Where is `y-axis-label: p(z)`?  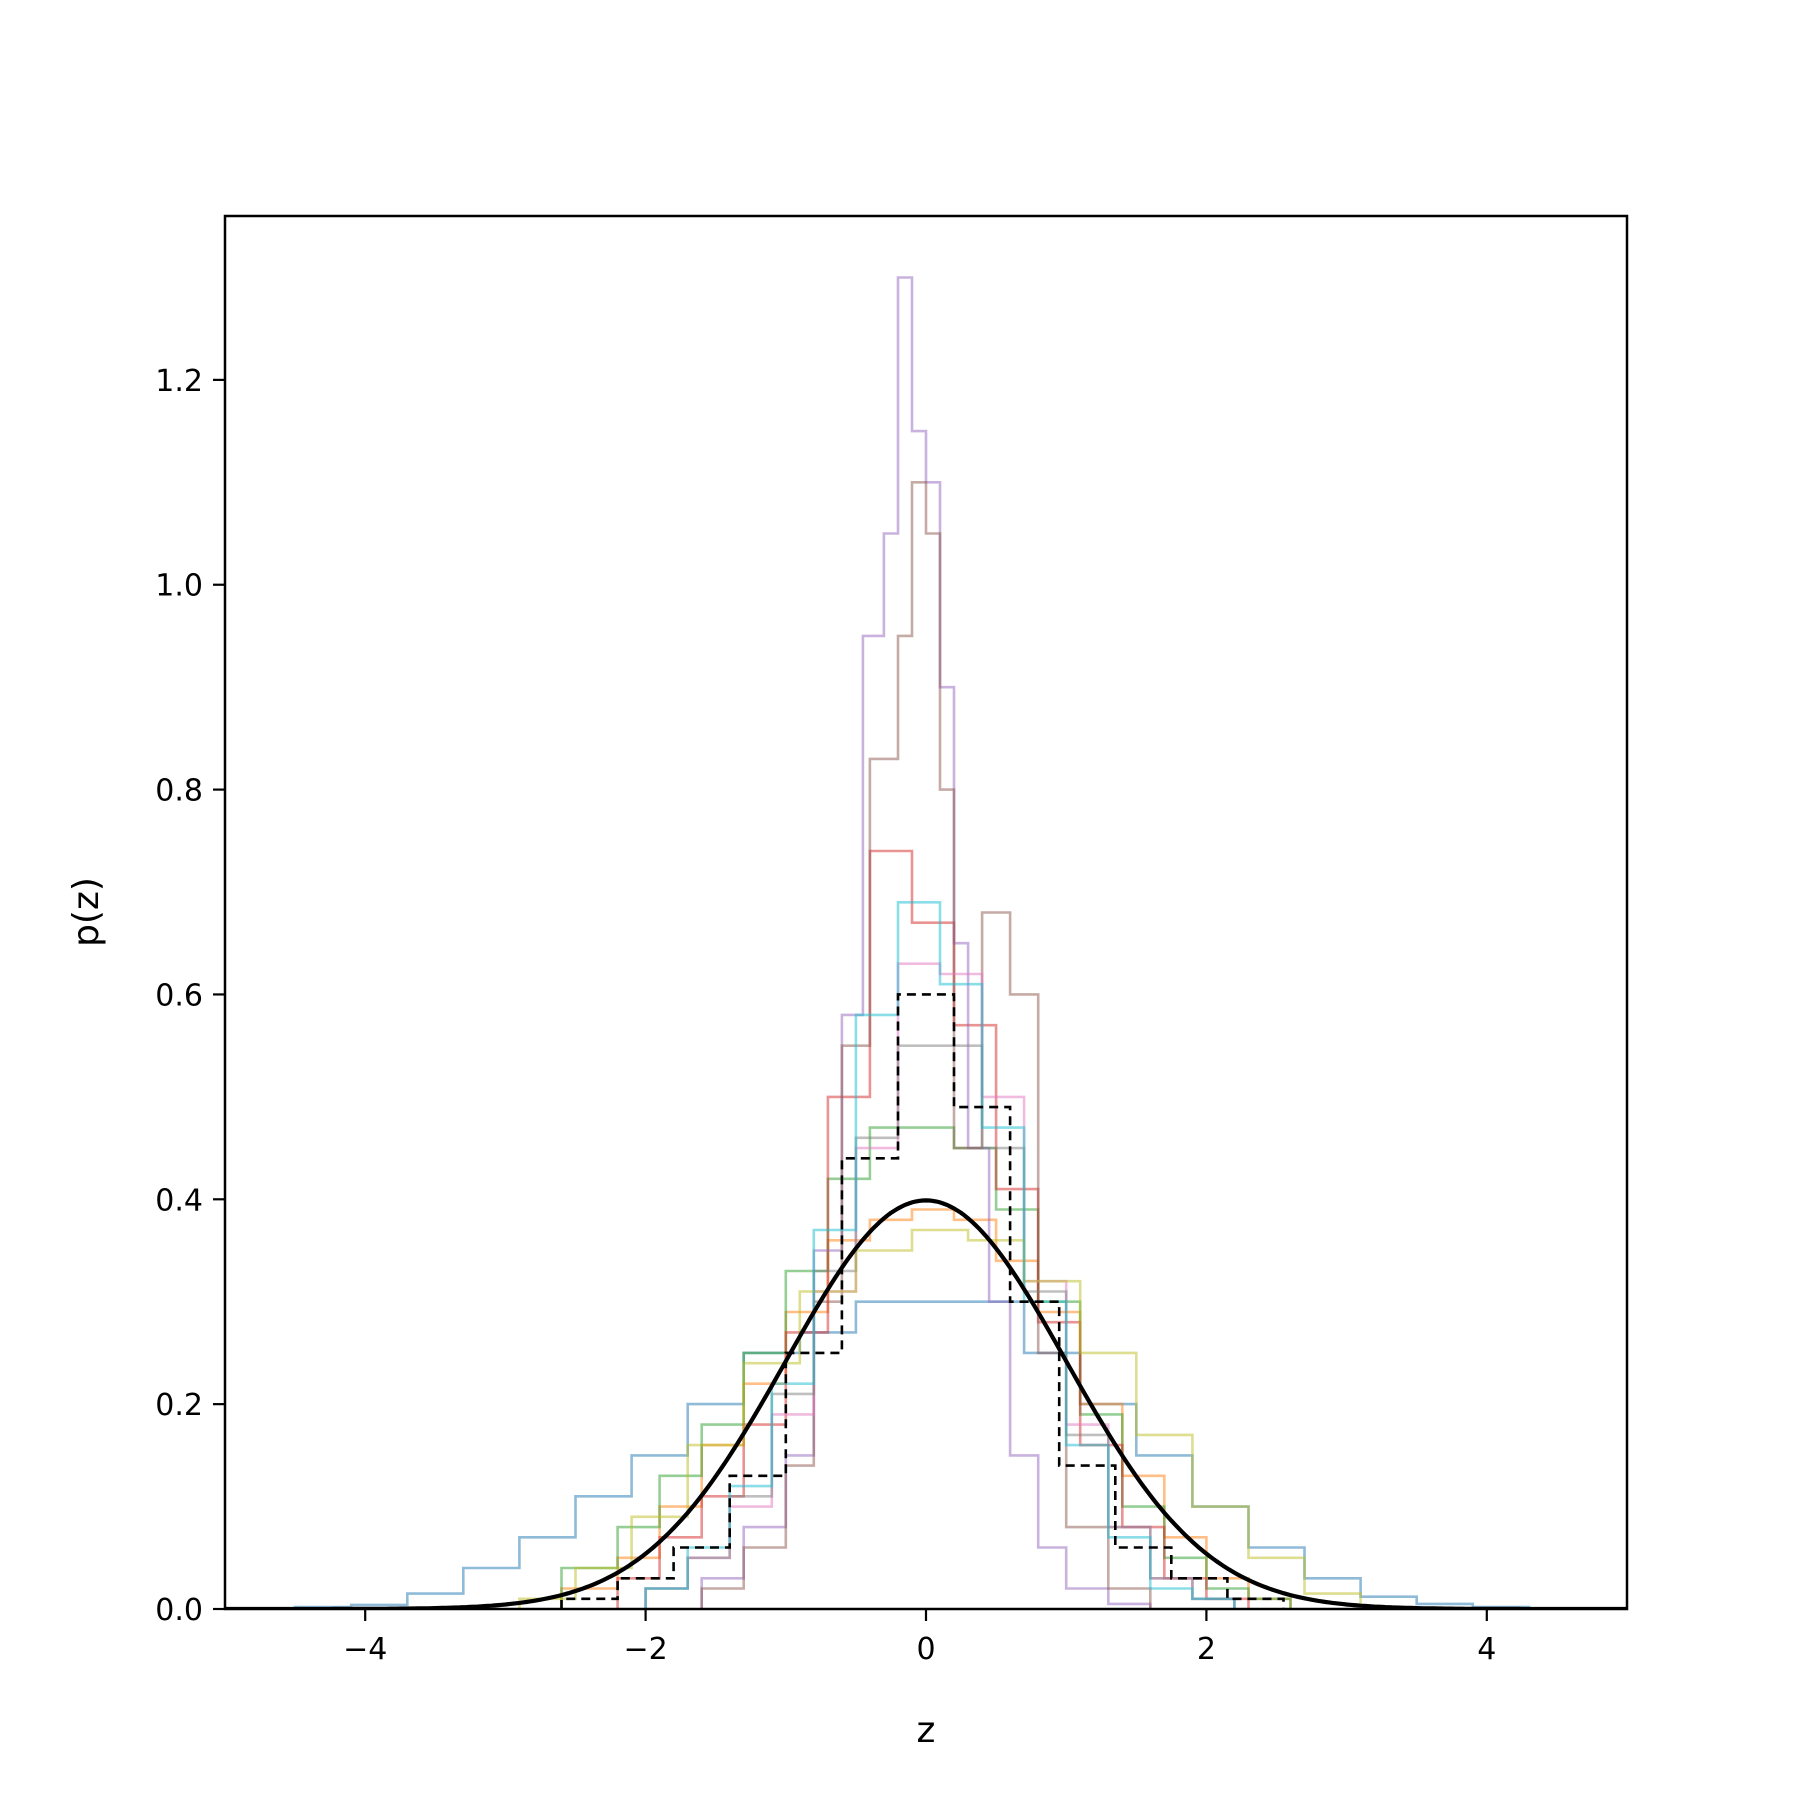
y-axis-label: p(z) is located at coordinates (86, 912).